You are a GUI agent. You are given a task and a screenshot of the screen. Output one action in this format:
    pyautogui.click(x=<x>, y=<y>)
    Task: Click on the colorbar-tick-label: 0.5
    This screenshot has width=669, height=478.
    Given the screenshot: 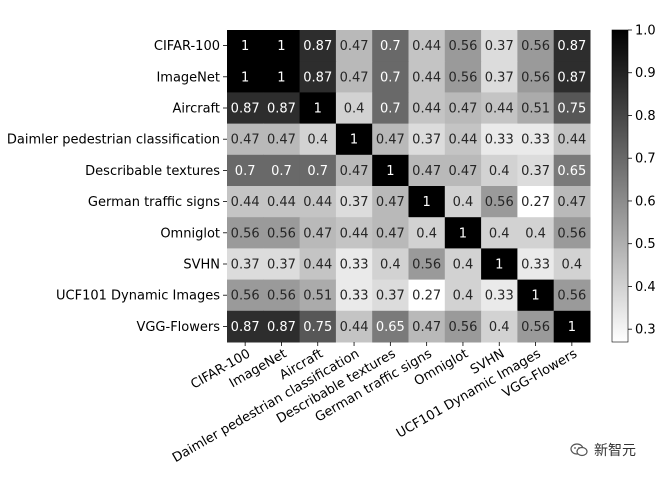 What is the action you would take?
    pyautogui.click(x=645, y=244)
    